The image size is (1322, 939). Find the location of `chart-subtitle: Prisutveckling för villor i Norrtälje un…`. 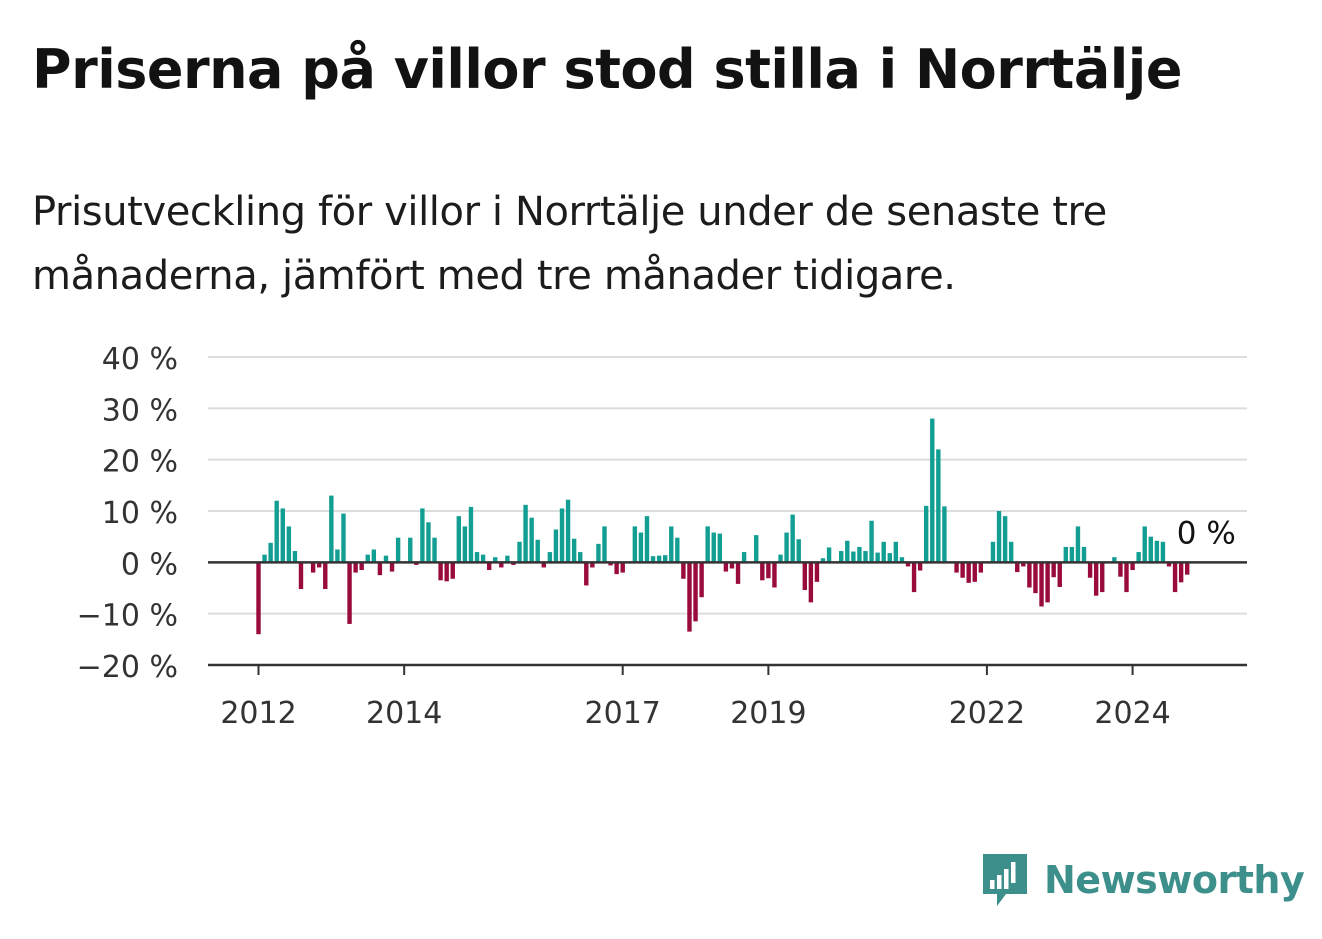

chart-subtitle: Prisutveckling för villor i Norrtälje un… is located at coordinates (569, 244).